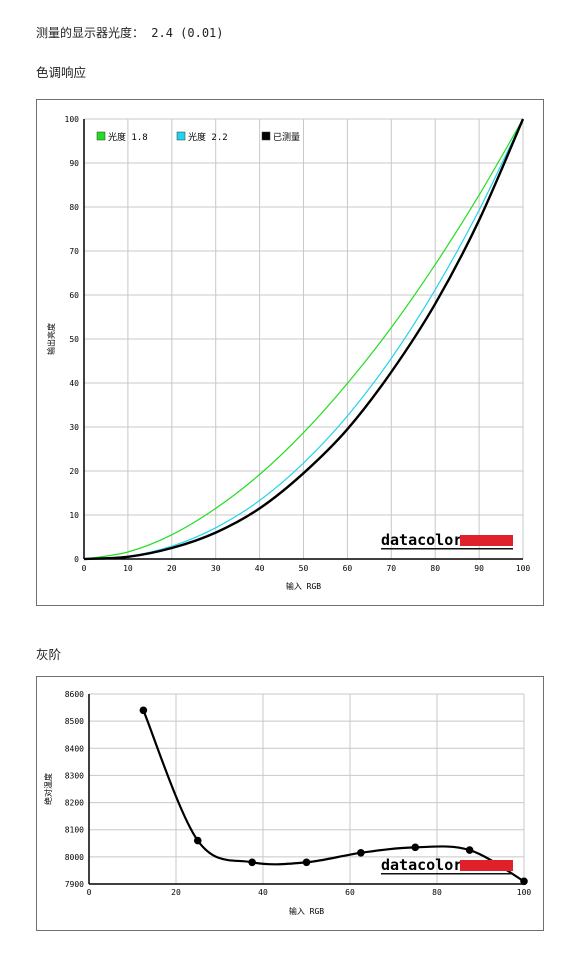 This screenshot has height=973, width=586. Describe the element at coordinates (74, 295) in the screenshot. I see `y-tick-label: 60` at that location.